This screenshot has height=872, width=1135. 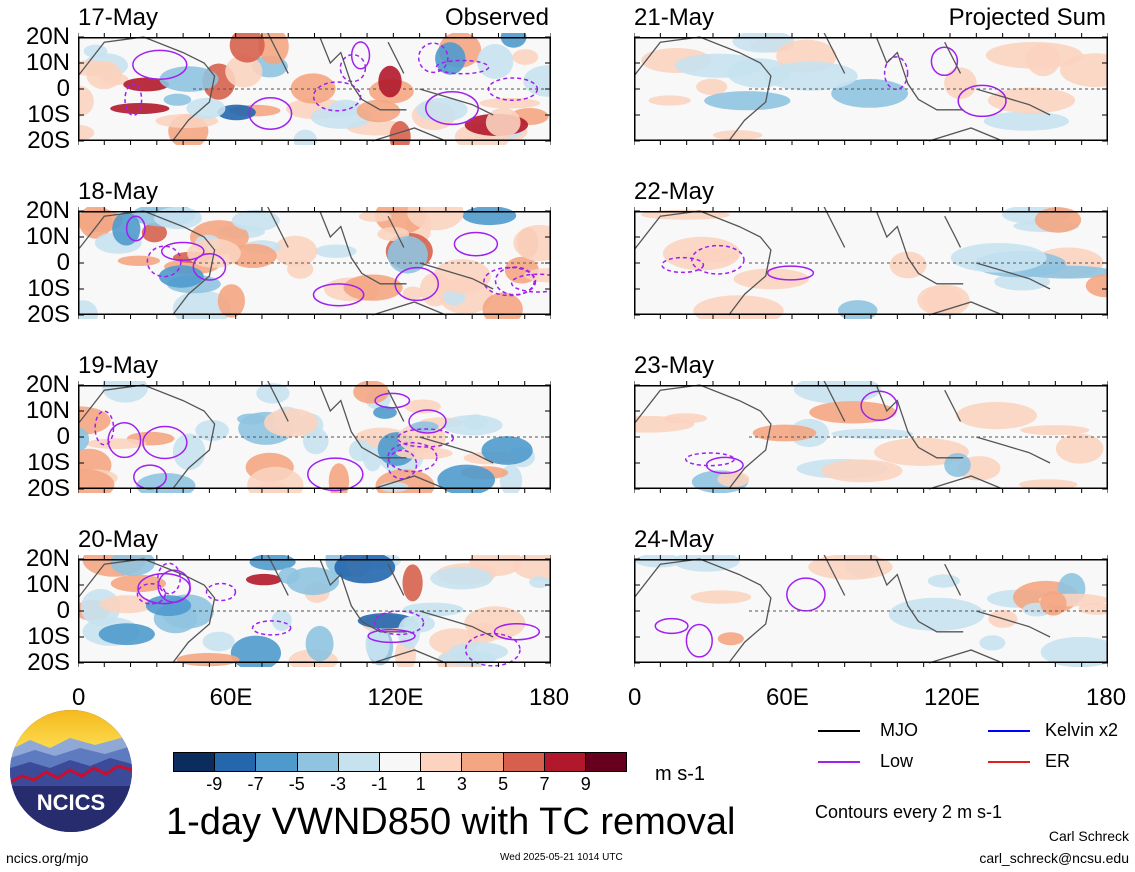 I want to click on right-panel-3-date: 23-May, so click(x=674, y=365).